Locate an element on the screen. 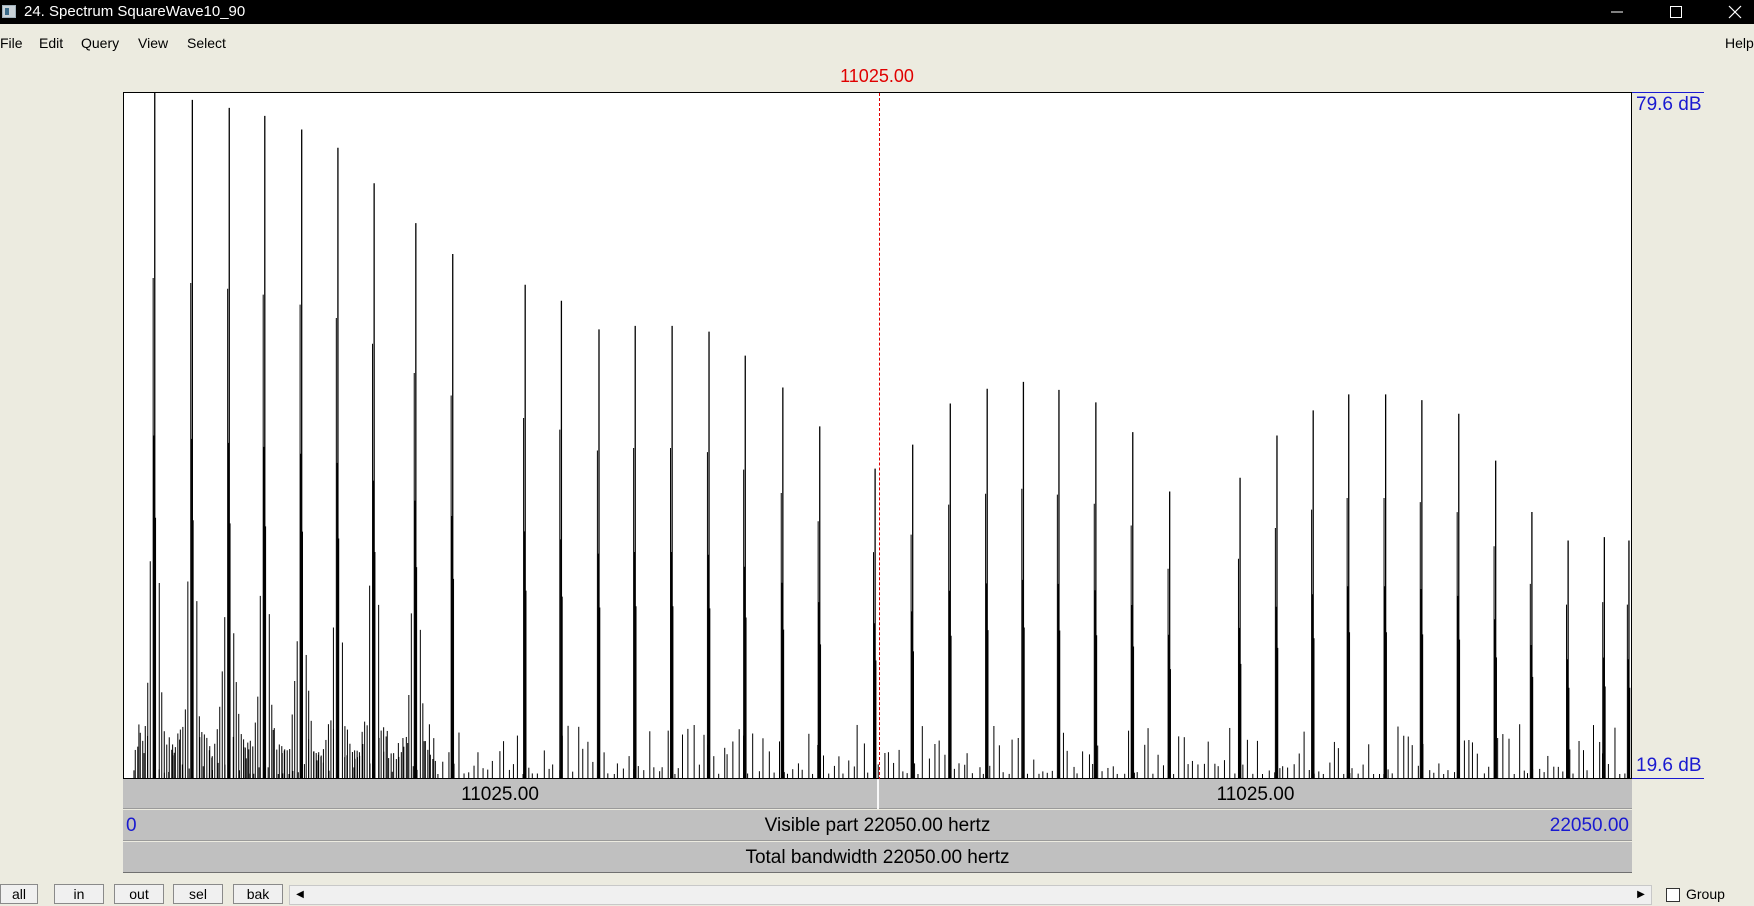 This screenshot has width=1754, height=906. minimize-button is located at coordinates (1617, 12).